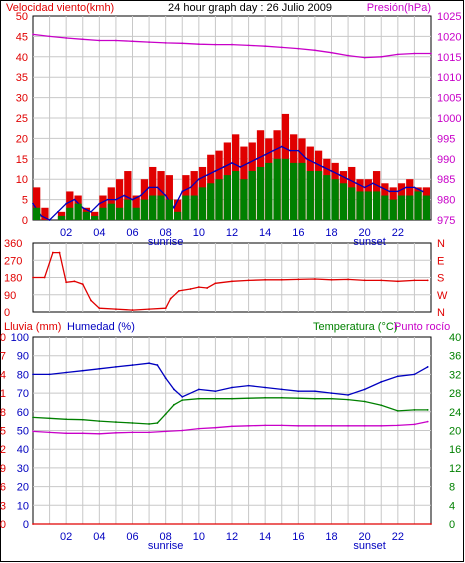  Describe the element at coordinates (455, 413) in the screenshot. I see `temperature-y-tick-label: 24` at that location.